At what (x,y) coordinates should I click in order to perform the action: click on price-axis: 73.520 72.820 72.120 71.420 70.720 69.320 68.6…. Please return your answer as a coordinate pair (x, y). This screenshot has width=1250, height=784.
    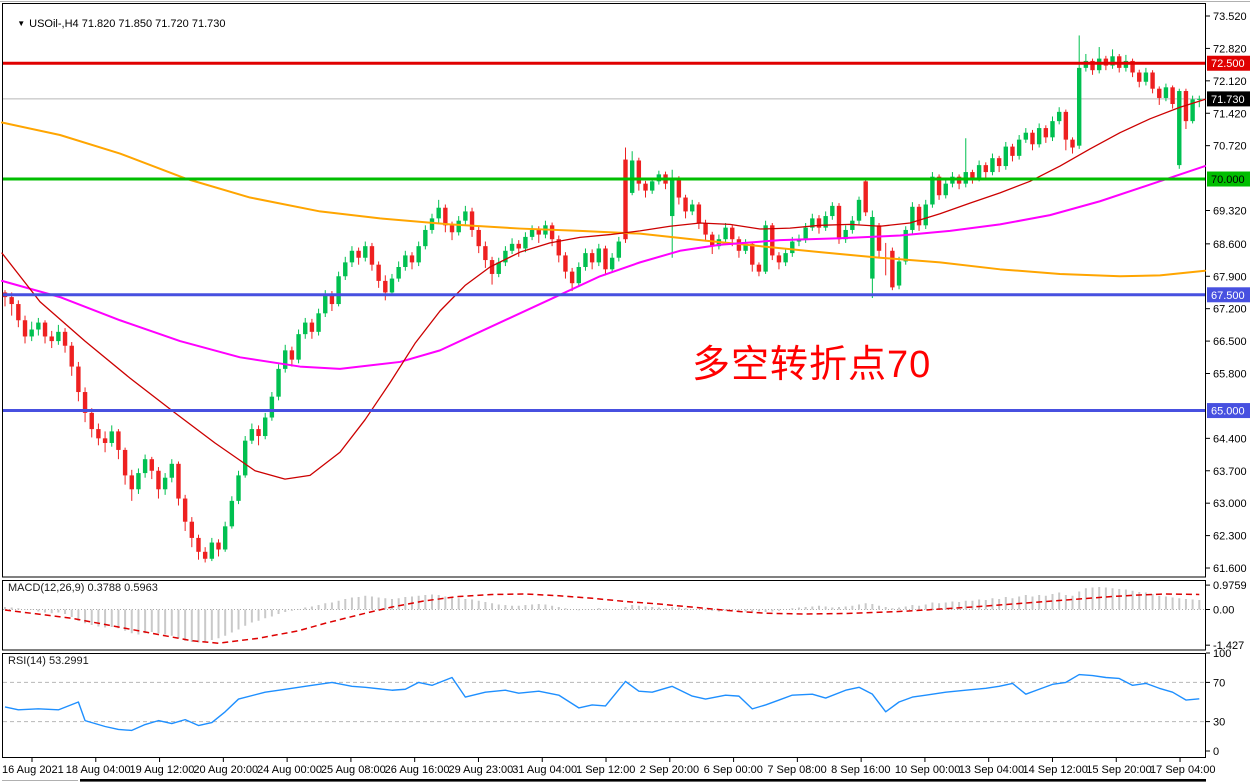
    Looking at the image, I should click on (1228, 293).